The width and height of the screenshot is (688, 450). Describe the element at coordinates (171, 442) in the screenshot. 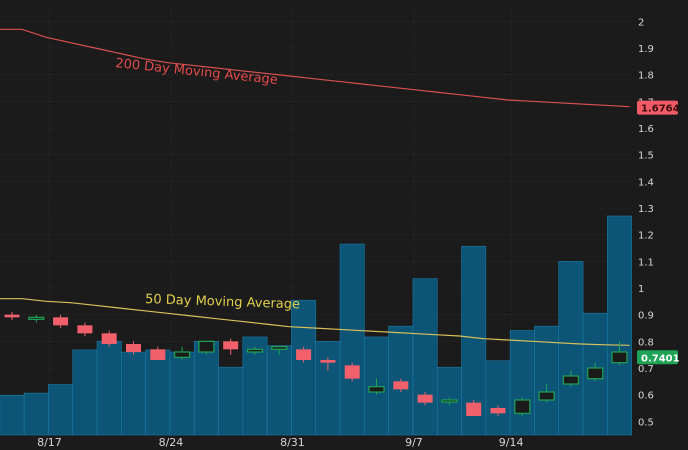

I see `x-tick-label: 8/24` at that location.